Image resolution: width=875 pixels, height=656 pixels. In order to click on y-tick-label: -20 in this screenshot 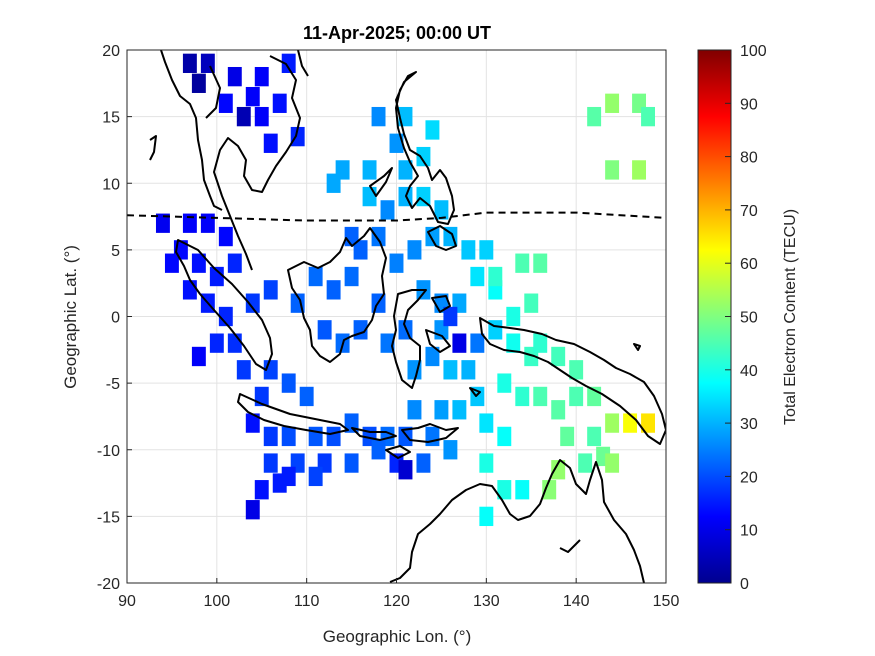, I will do `click(108, 584)`.